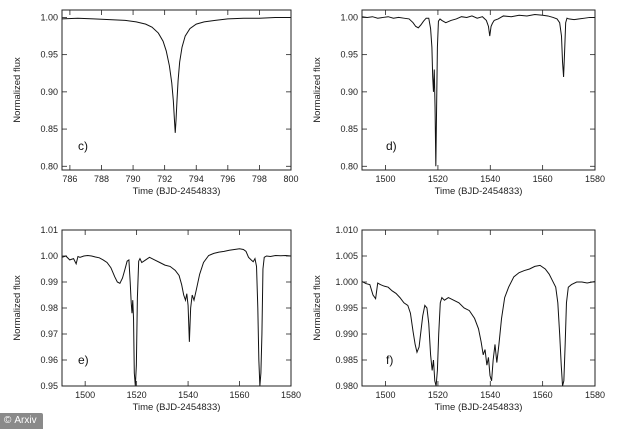 This screenshot has height=429, width=620. Describe the element at coordinates (346, 386) in the screenshot. I see `y-tick-label: 0.980` at that location.